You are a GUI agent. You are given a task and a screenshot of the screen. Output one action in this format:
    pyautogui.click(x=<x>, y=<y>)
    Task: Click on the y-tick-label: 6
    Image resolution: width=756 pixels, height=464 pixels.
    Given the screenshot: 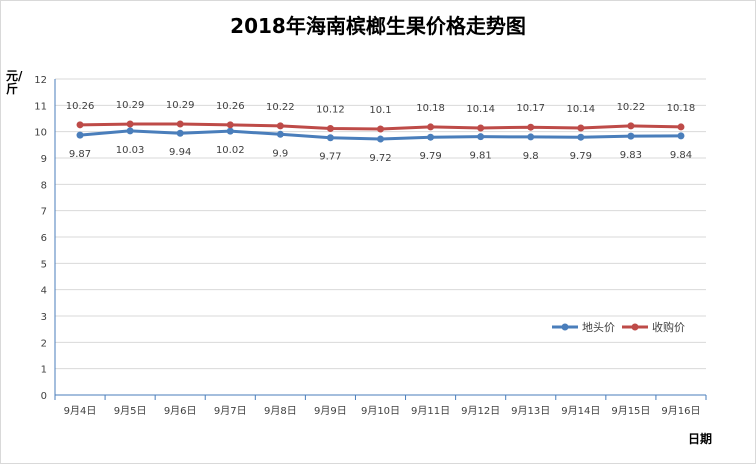 What is the action you would take?
    pyautogui.click(x=44, y=238)
    